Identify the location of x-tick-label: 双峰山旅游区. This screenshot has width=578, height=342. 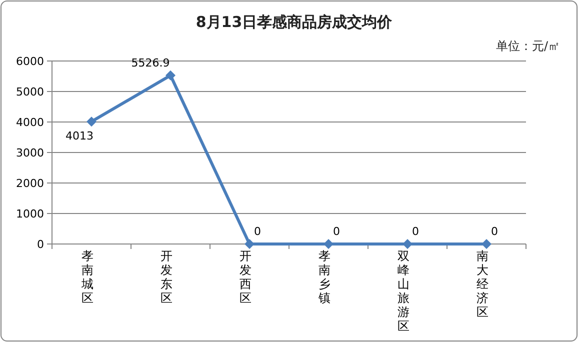
(404, 291).